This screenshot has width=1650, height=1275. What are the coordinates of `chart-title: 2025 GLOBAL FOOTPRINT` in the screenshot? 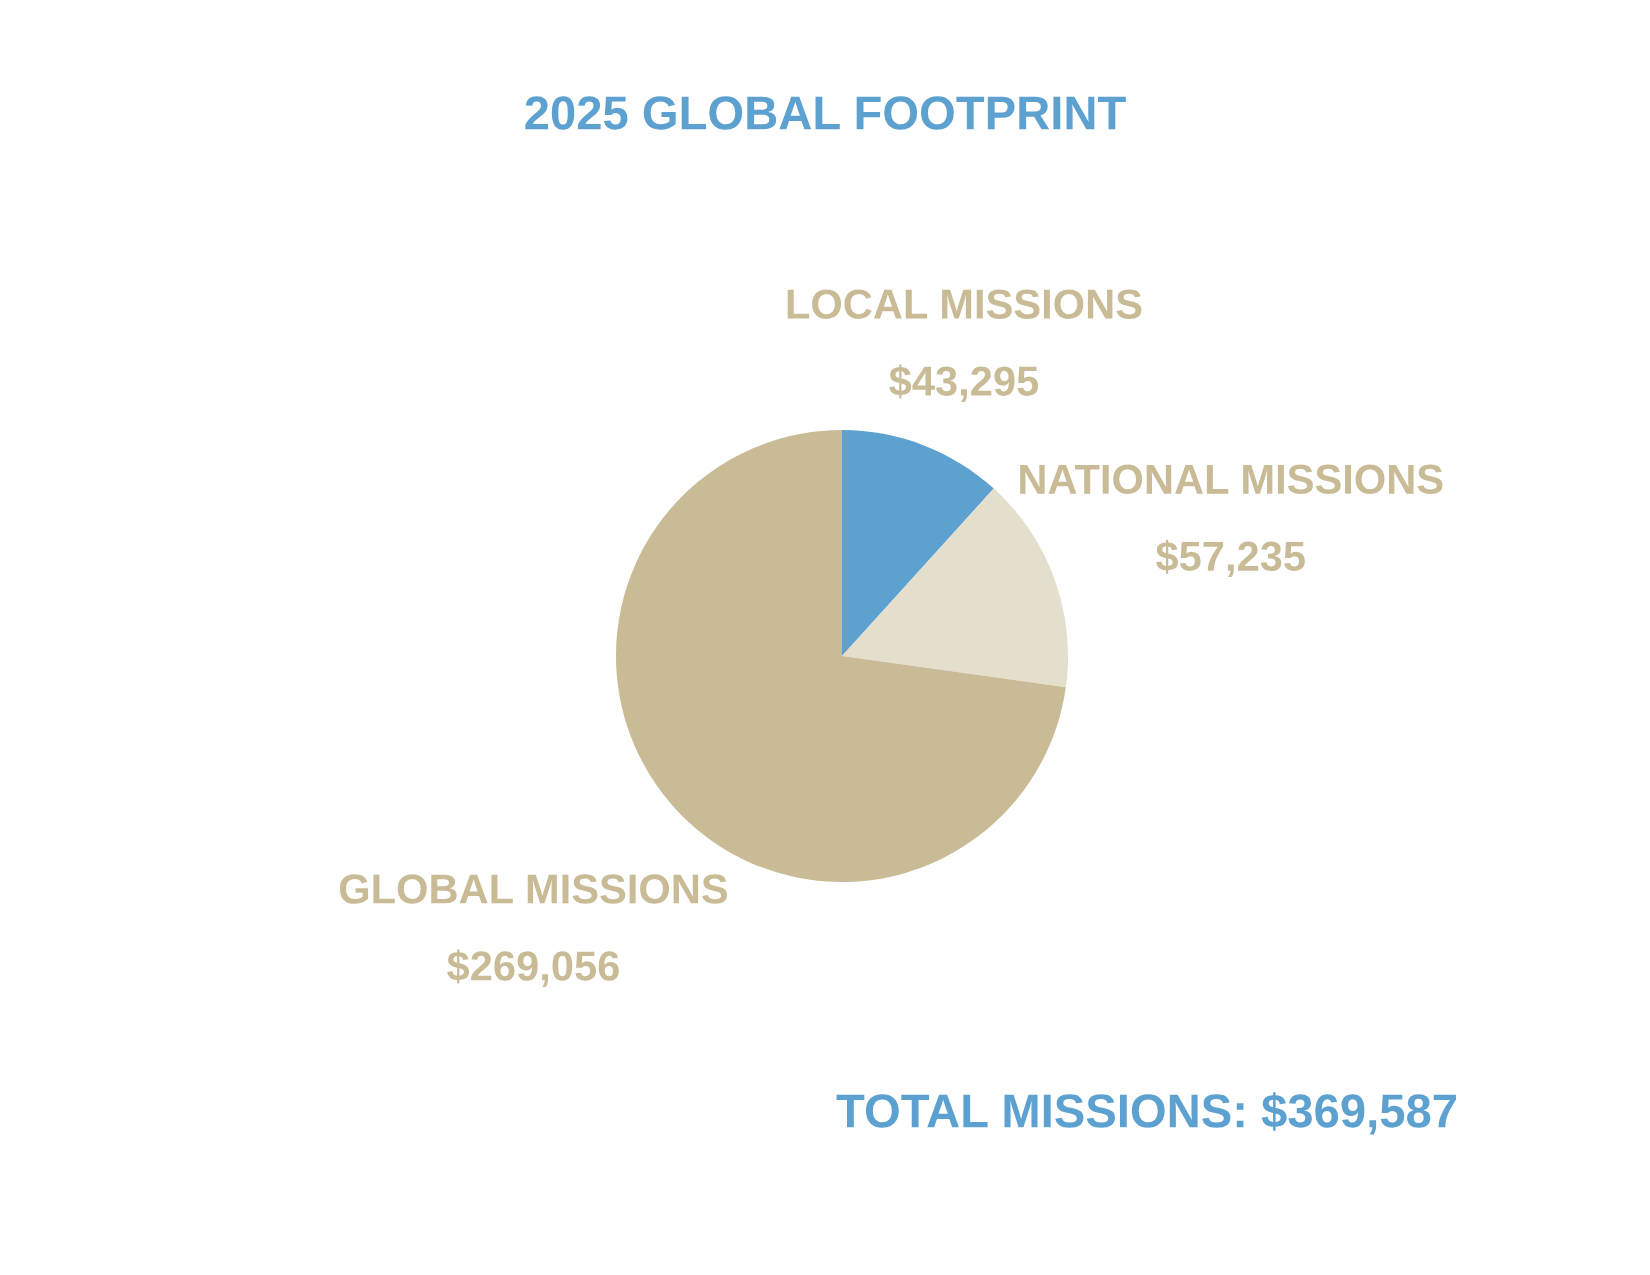 It's located at (825, 113).